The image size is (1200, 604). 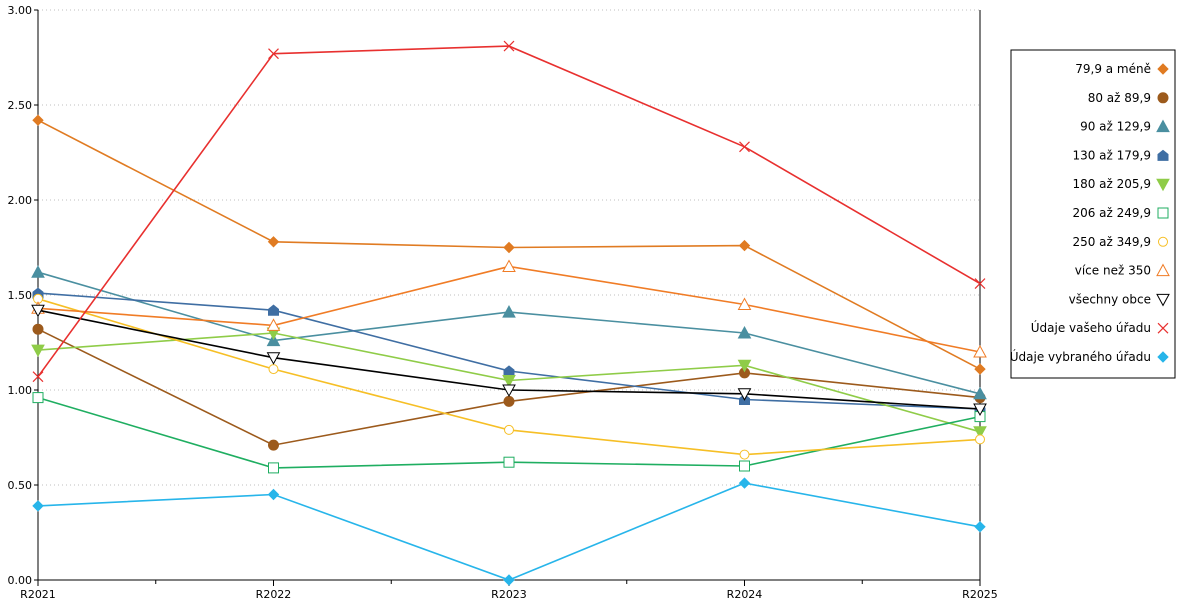 I want to click on y-tick-label-3: 1.50, so click(x=20, y=295).